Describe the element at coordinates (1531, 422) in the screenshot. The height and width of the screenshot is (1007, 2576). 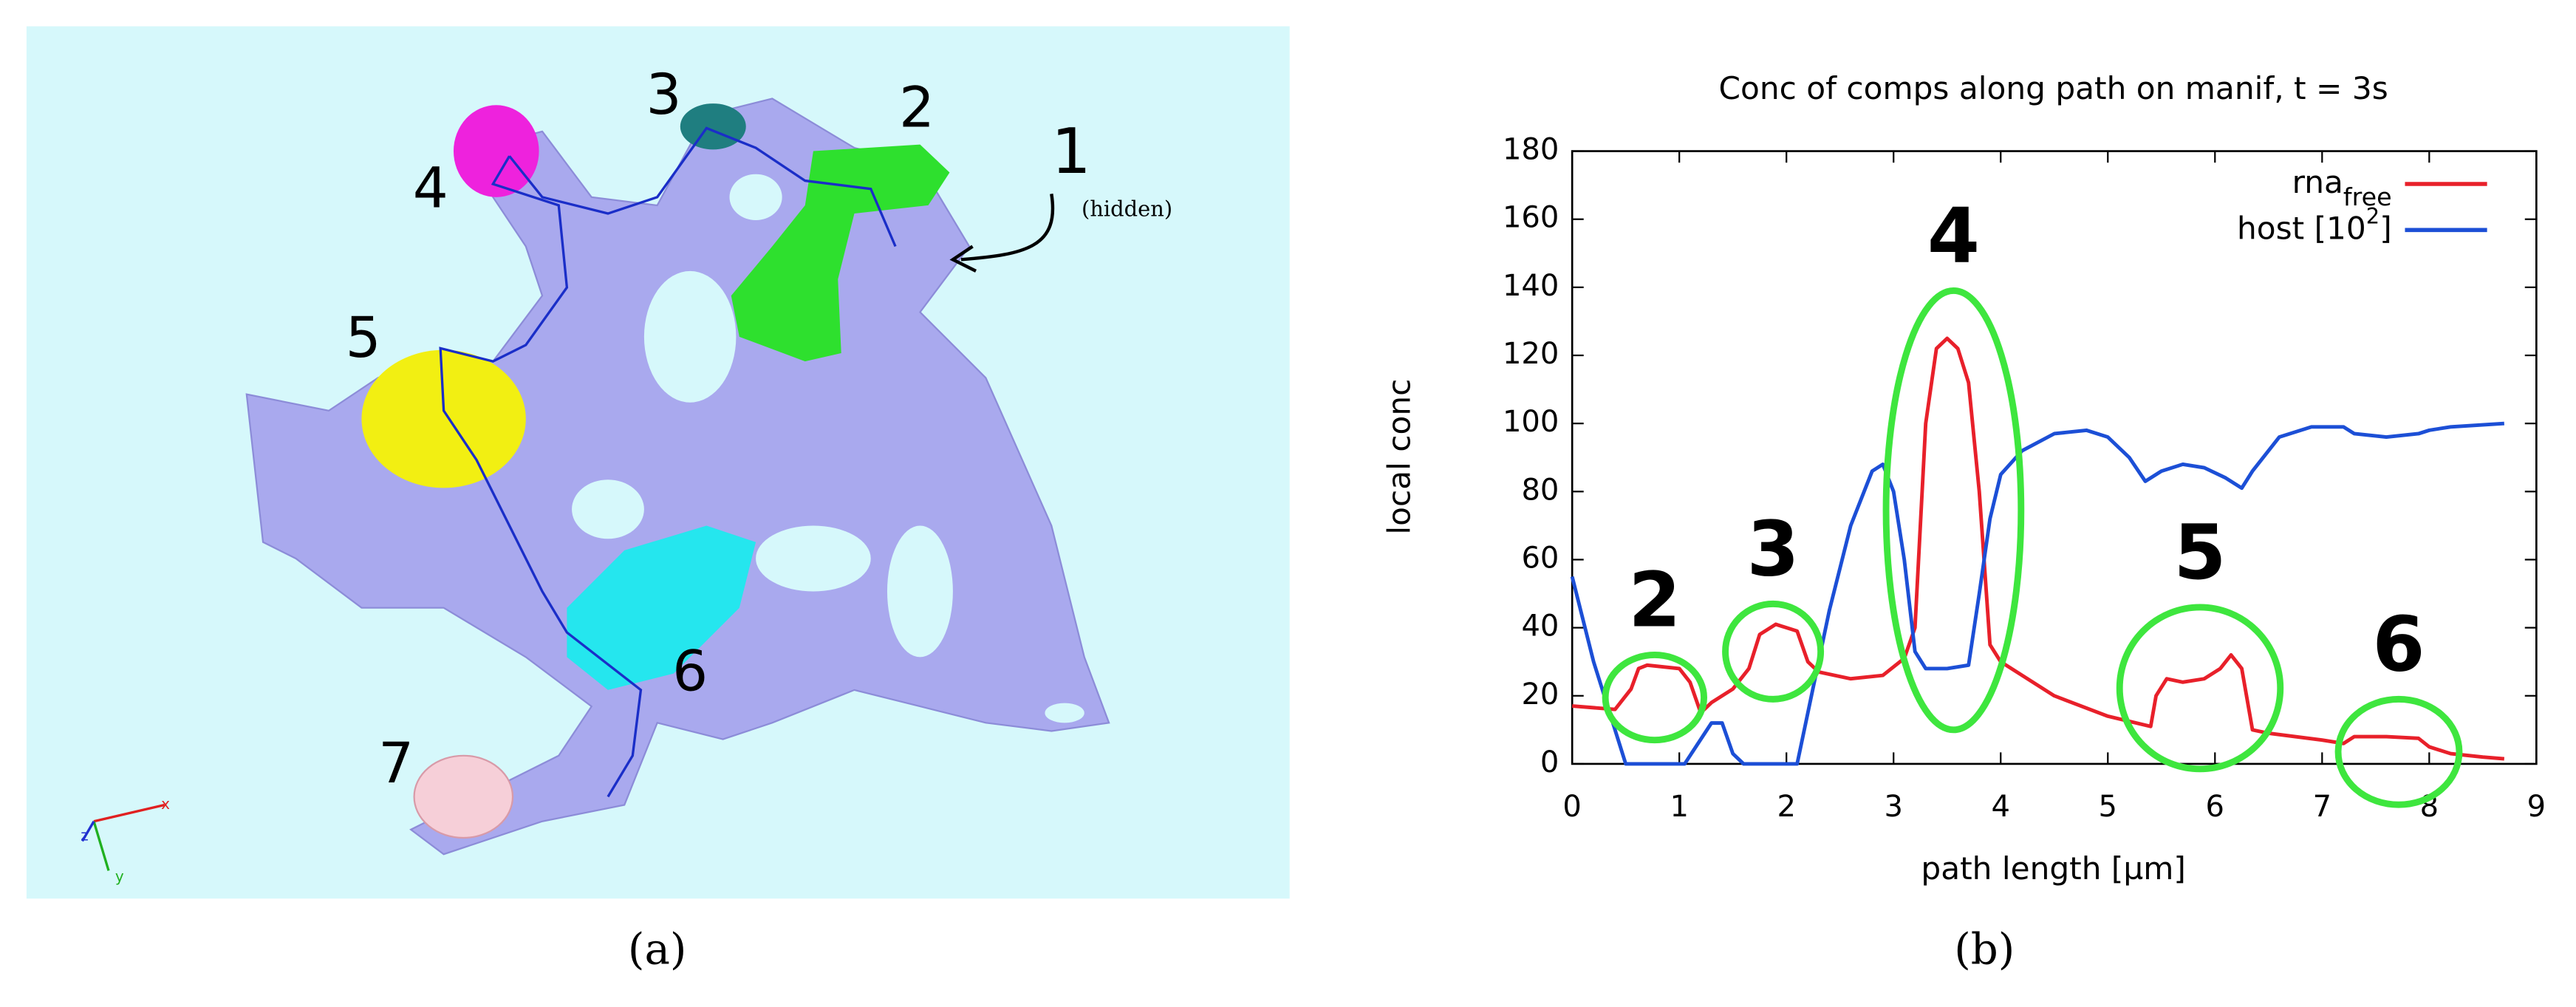
I see `y-tick-label: 100` at that location.